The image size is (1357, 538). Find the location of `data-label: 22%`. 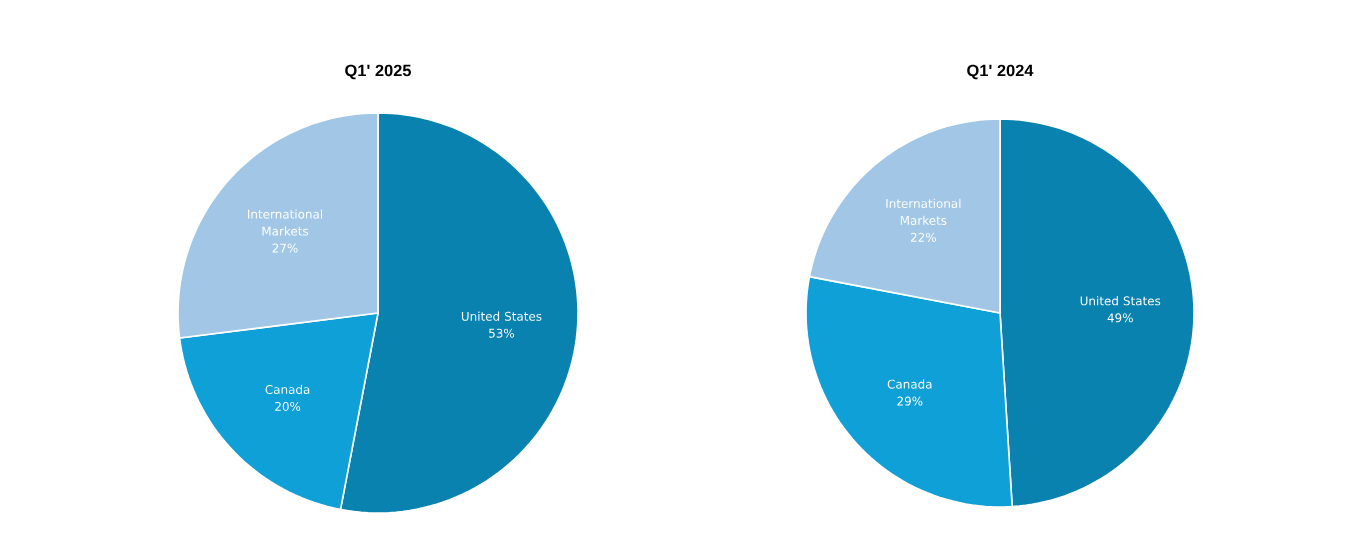

data-label: 22% is located at coordinates (923, 237).